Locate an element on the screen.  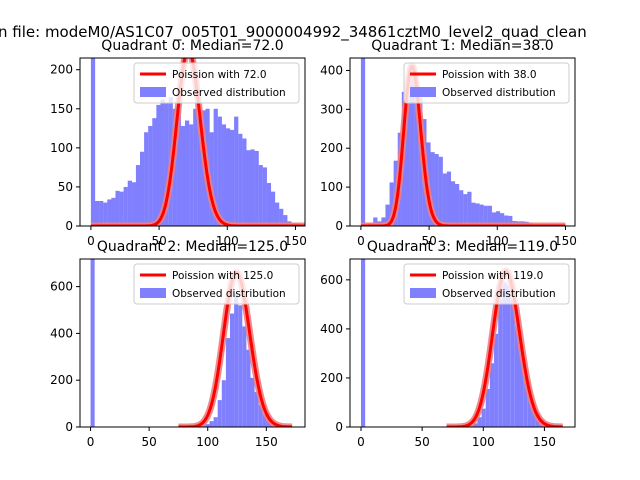
y-tick-label: 50 is located at coordinates (65, 187).